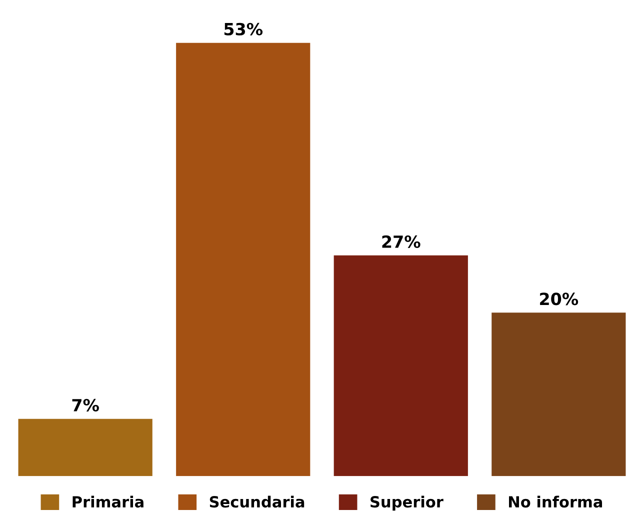 This screenshot has height=529, width=644. Describe the element at coordinates (85, 405) in the screenshot. I see `data-label: 7%` at that location.